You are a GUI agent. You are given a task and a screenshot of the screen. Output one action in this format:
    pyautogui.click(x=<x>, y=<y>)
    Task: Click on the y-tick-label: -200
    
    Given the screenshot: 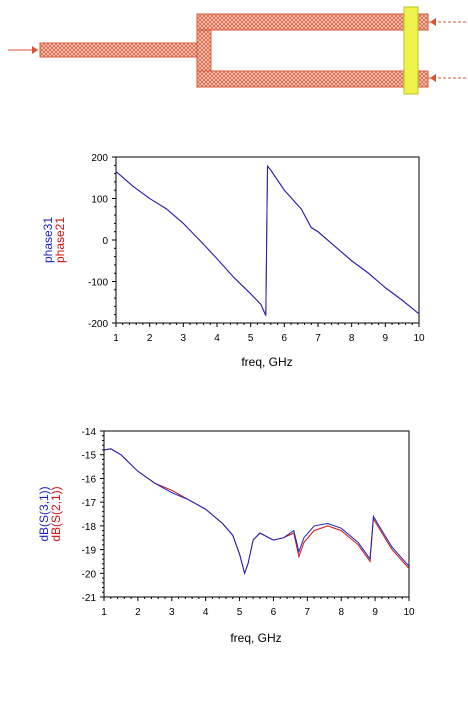 What is the action you would take?
    pyautogui.click(x=98, y=324)
    